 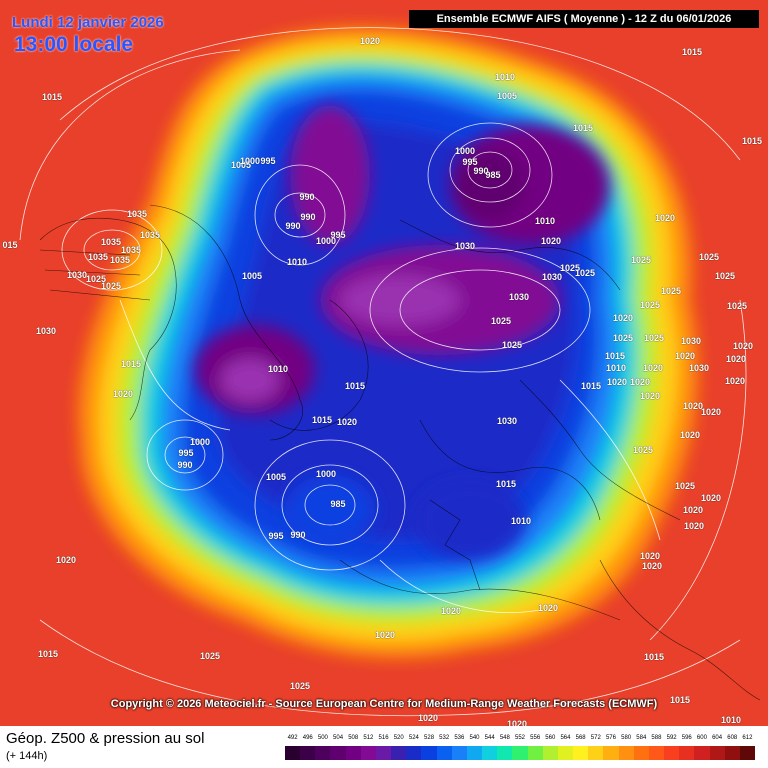 I want to click on legend-label: 572, so click(x=595, y=738).